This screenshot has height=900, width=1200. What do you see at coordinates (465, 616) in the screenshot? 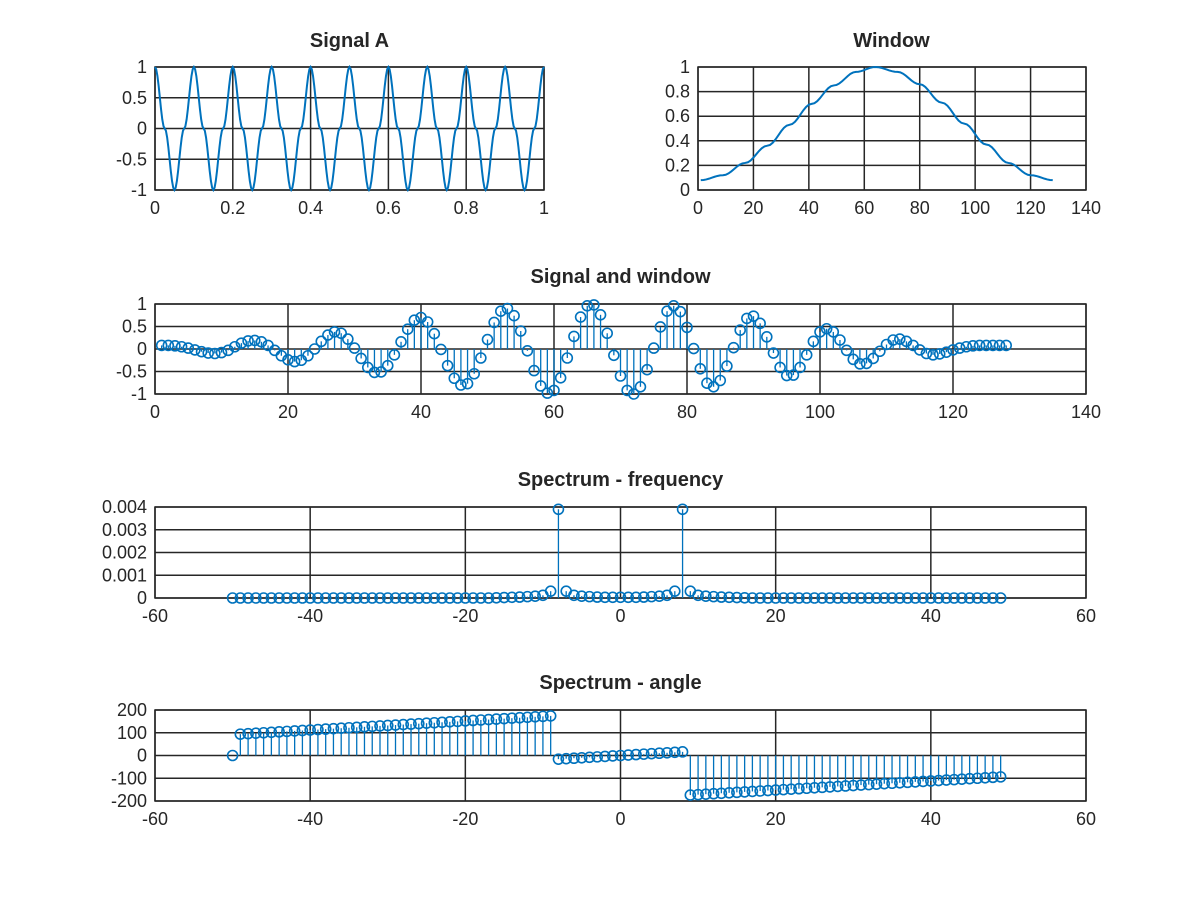
I see `x-tick-label: -20` at bounding box center [465, 616].